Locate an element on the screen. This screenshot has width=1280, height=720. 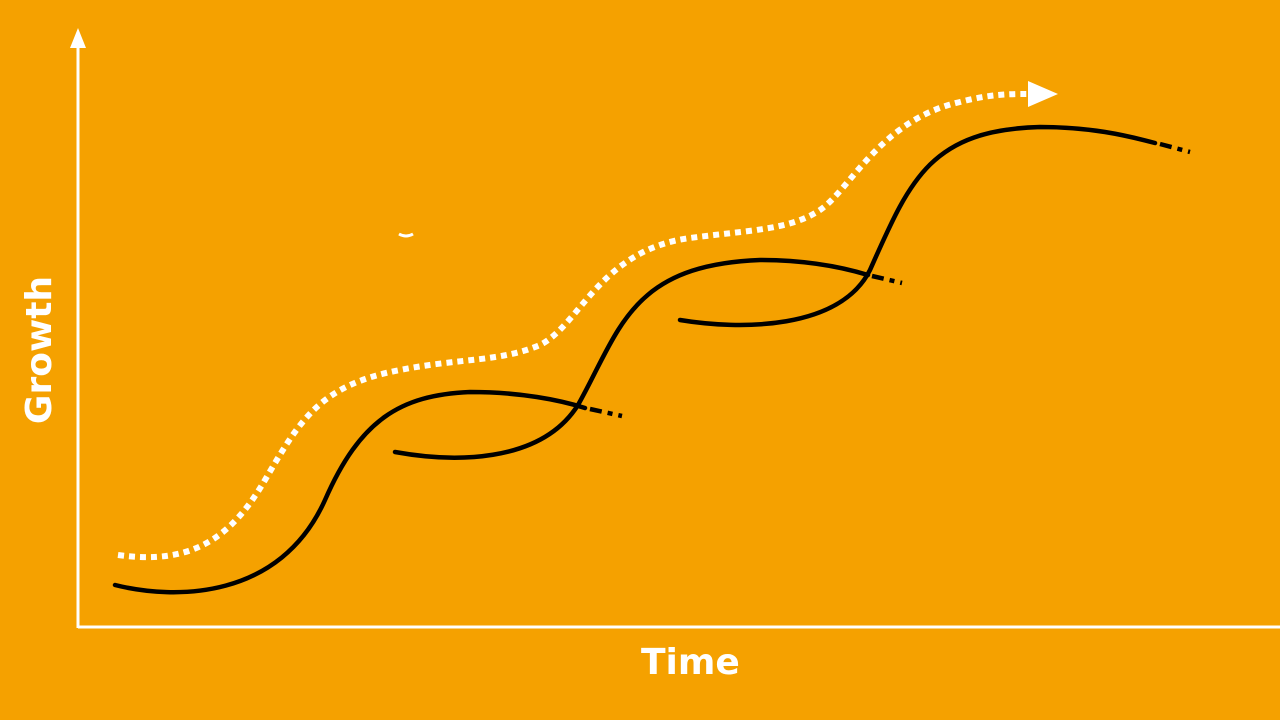
s-curve-2-tail is located at coordinates (887, 279).